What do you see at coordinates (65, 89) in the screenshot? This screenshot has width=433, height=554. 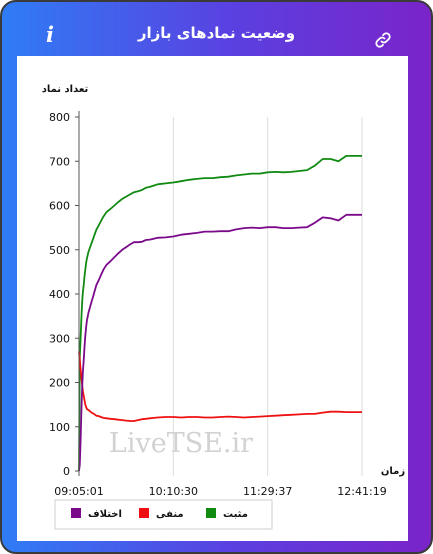 I see `y-axis-title: تعداد نماد` at bounding box center [65, 89].